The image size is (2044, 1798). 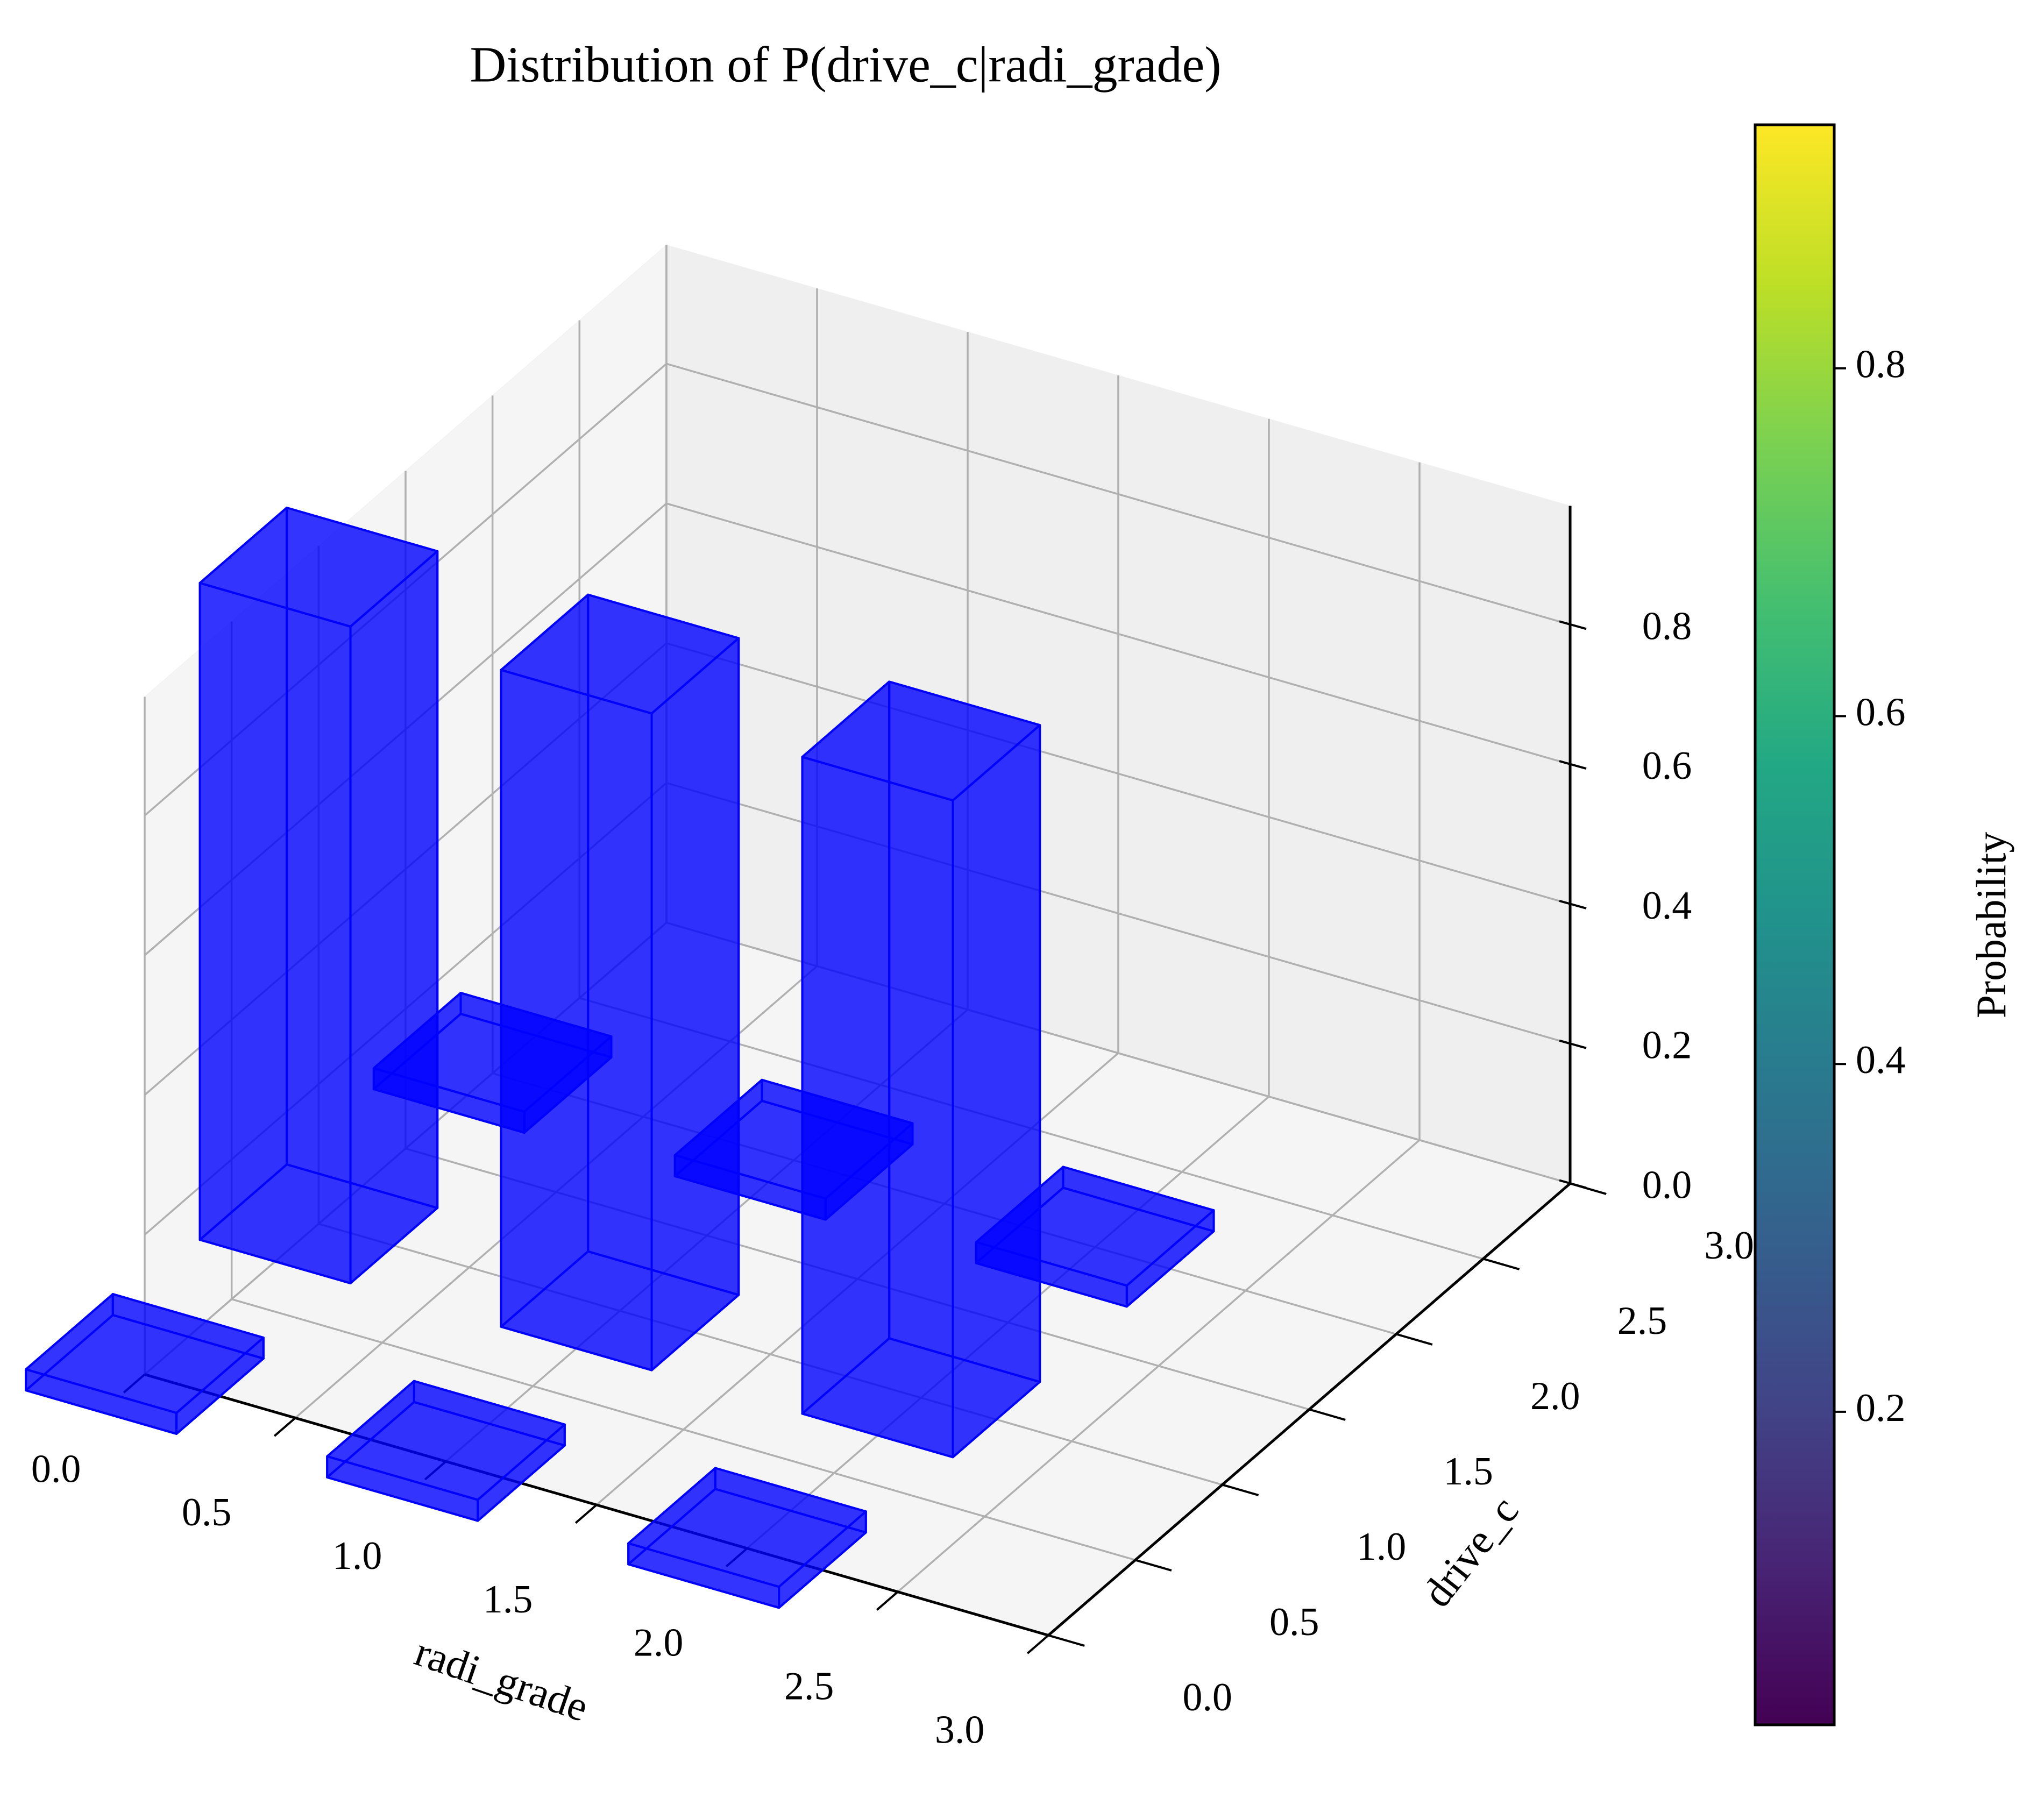 What do you see at coordinates (659, 1643) in the screenshot?
I see `x-tick-label: 2.0` at bounding box center [659, 1643].